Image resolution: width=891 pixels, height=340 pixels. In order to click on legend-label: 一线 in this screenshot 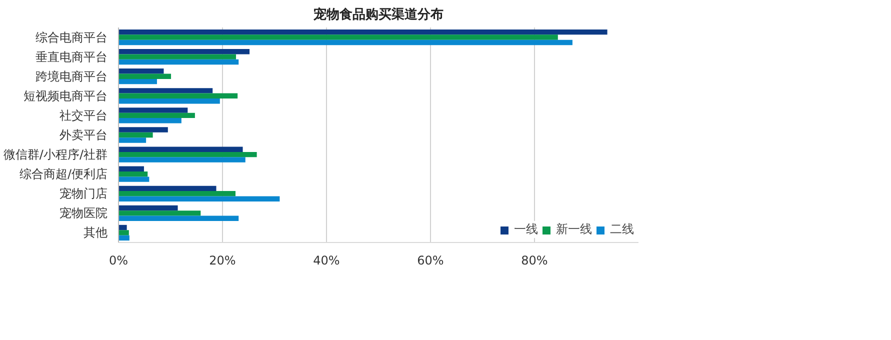, I will do `click(526, 229)`.